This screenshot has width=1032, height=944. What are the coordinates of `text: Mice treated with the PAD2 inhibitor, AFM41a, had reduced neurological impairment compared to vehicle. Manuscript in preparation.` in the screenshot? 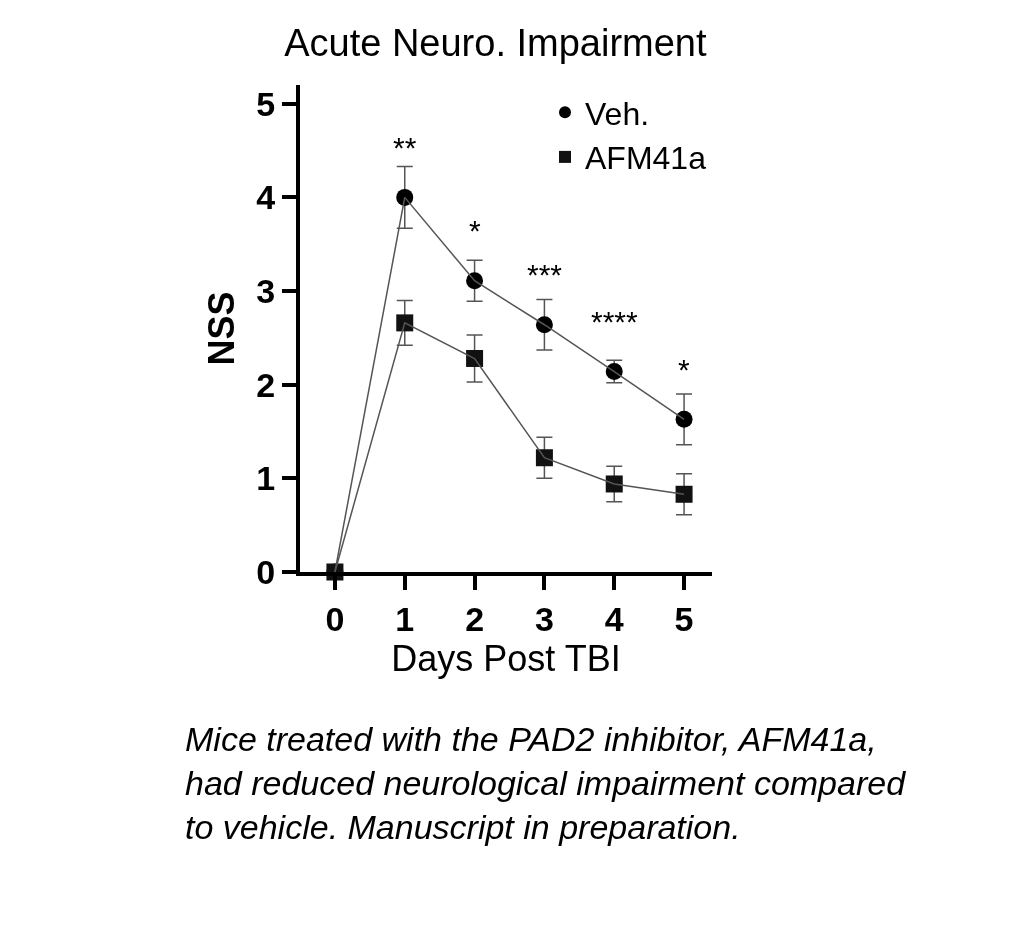 It's located at (546, 783).